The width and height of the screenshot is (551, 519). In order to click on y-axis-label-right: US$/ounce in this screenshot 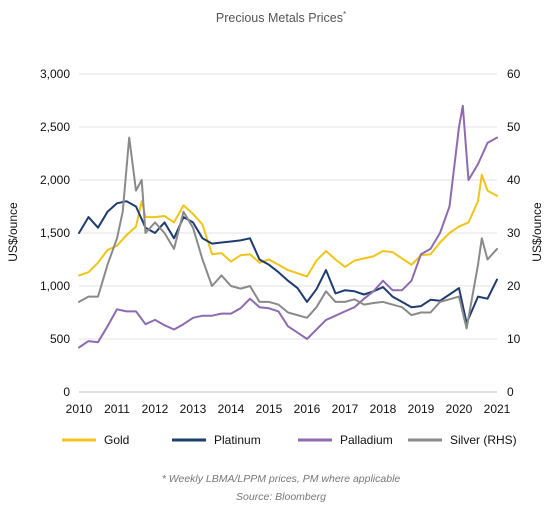, I will do `click(537, 232)`.